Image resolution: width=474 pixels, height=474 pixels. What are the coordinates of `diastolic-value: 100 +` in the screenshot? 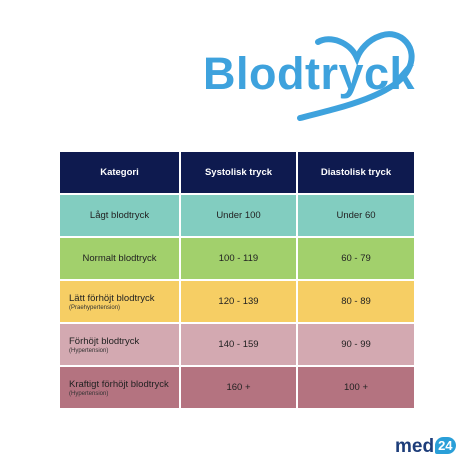 It's located at (356, 387).